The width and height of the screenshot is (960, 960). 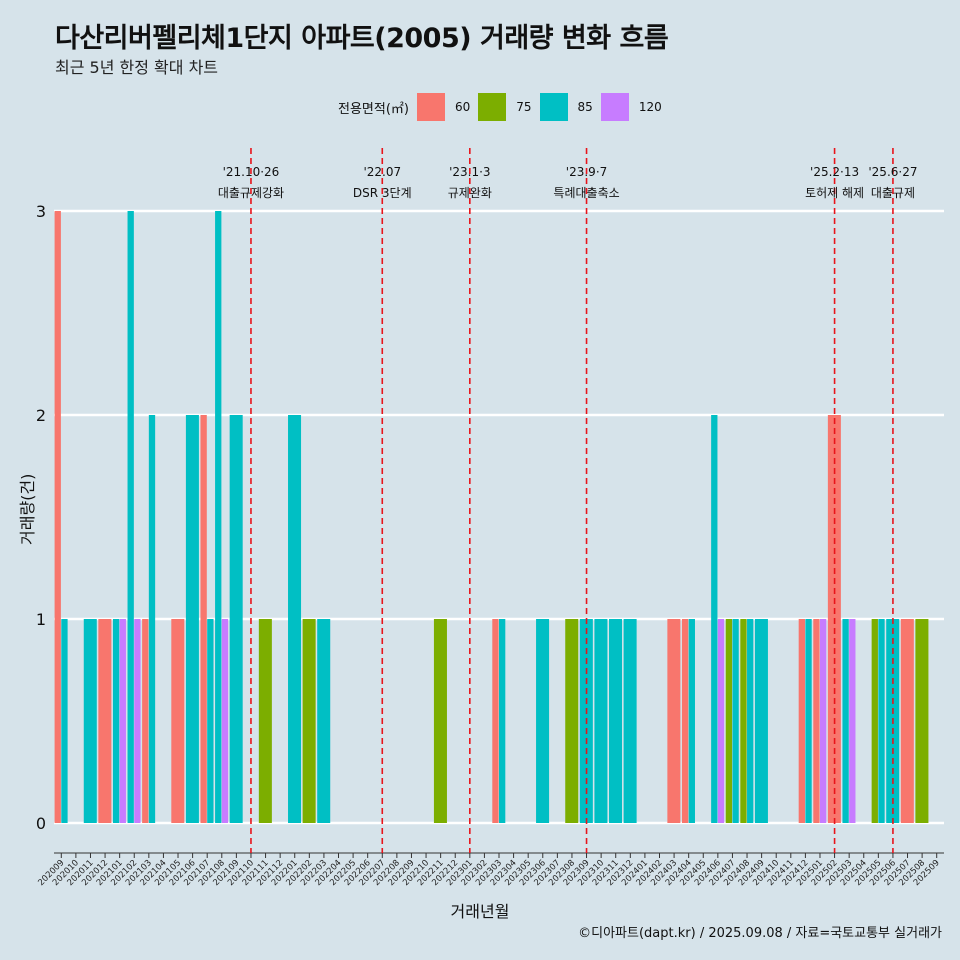 I want to click on event-date-label: '23.9·7, so click(x=586, y=172).